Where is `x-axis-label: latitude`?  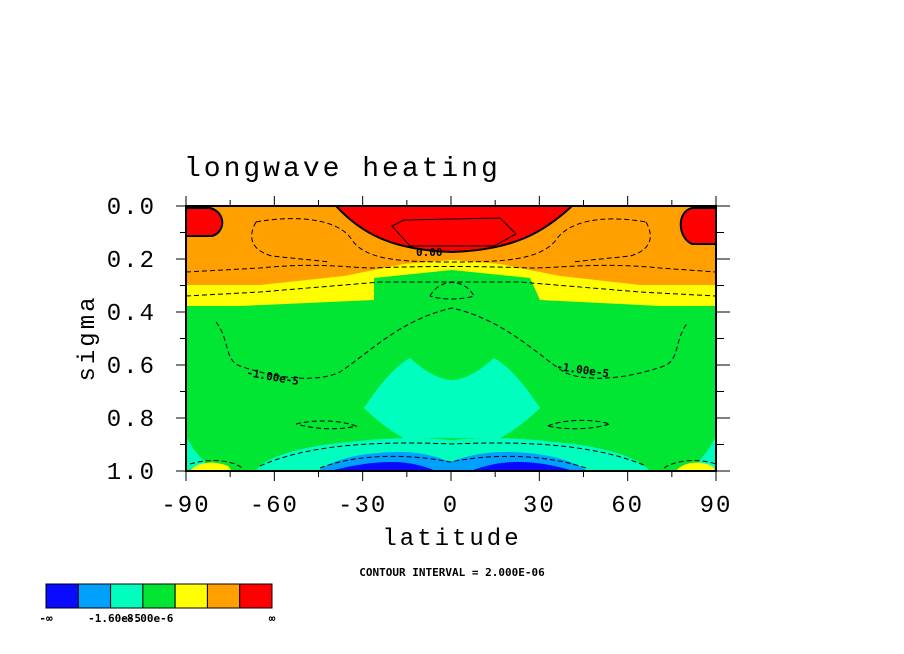 x-axis-label: latitude is located at coordinates (451, 539).